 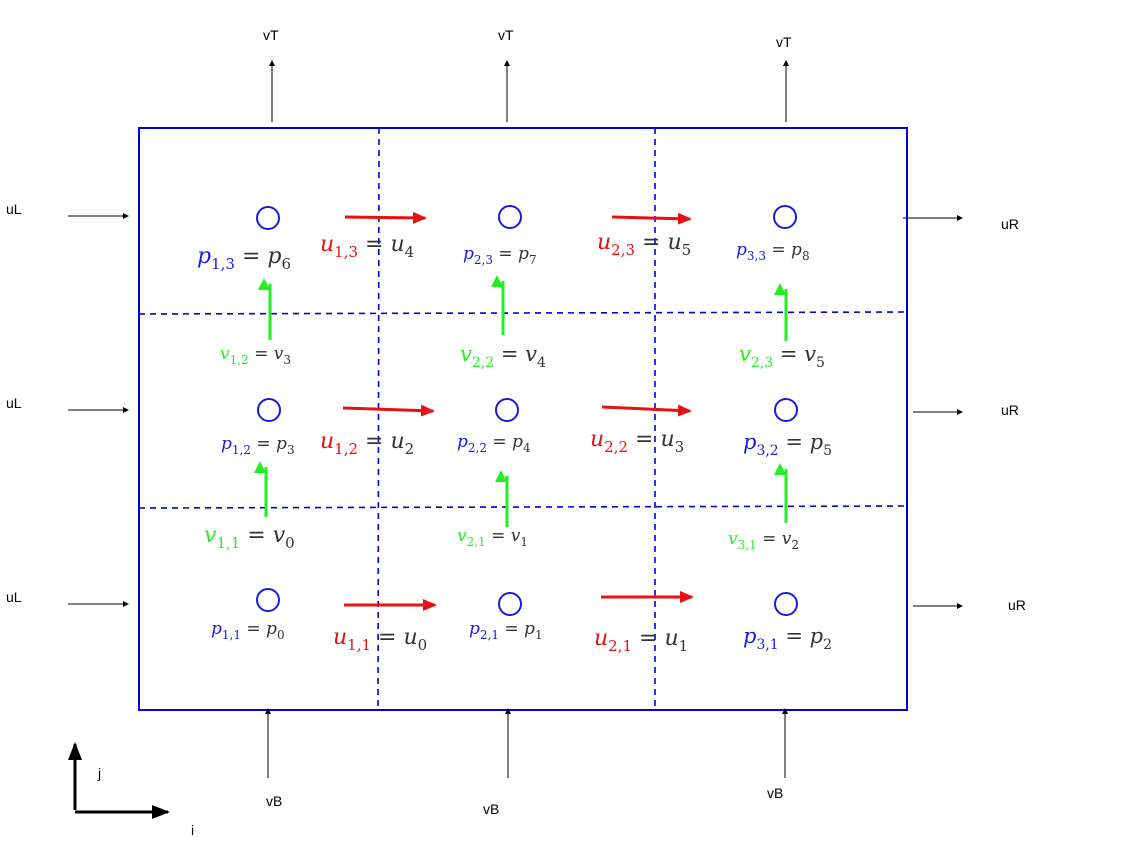 I want to click on u-velocity-label: u2,2 = u3, so click(x=637, y=441).